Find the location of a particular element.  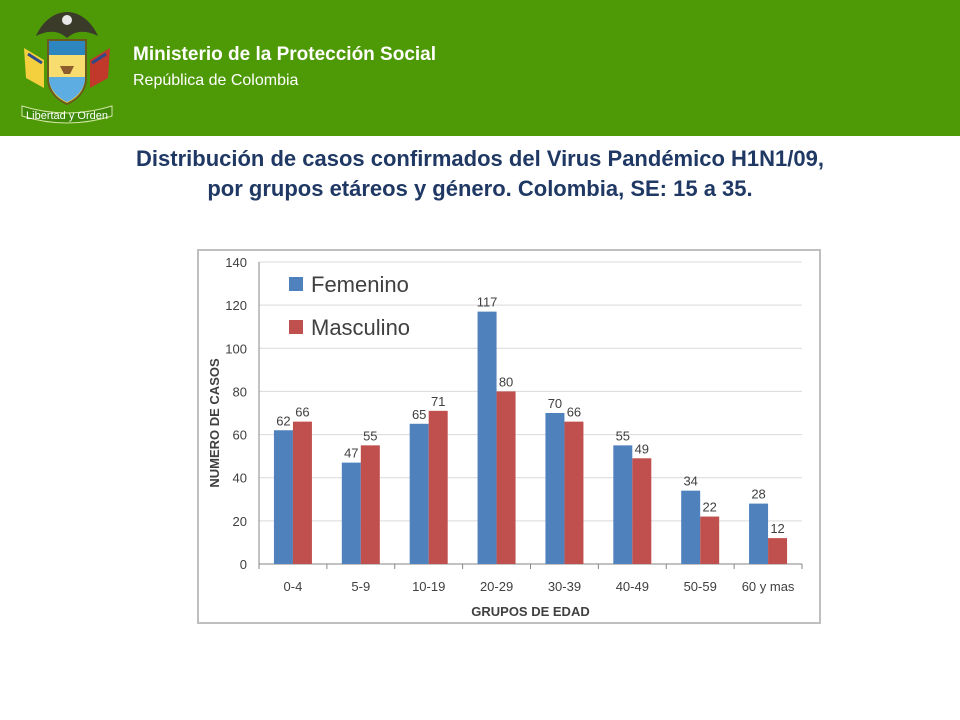

data-label: 62 is located at coordinates (283, 420).